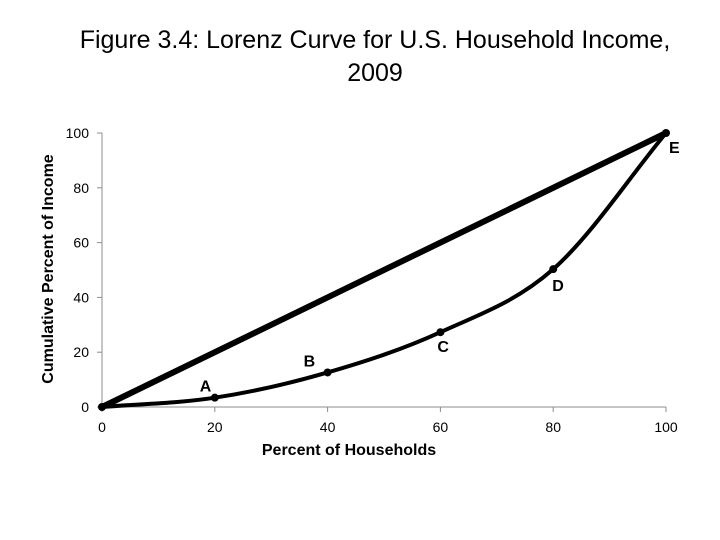 The height and width of the screenshot is (540, 720). Describe the element at coordinates (443, 347) in the screenshot. I see `point-label: C` at that location.